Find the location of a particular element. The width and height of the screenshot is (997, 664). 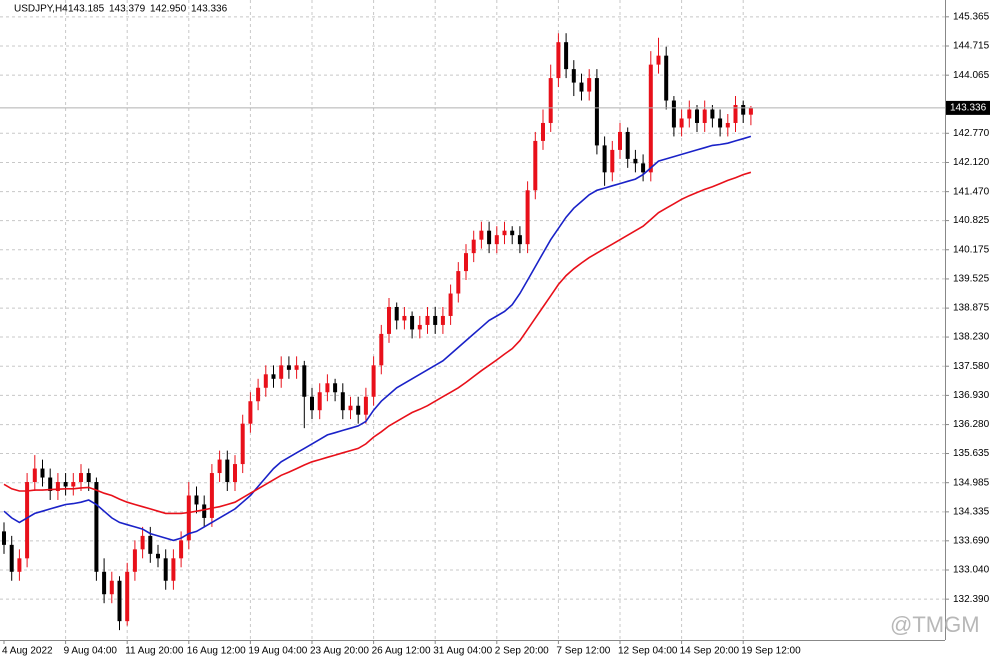

y-tick-label: 145.365 is located at coordinates (971, 16).